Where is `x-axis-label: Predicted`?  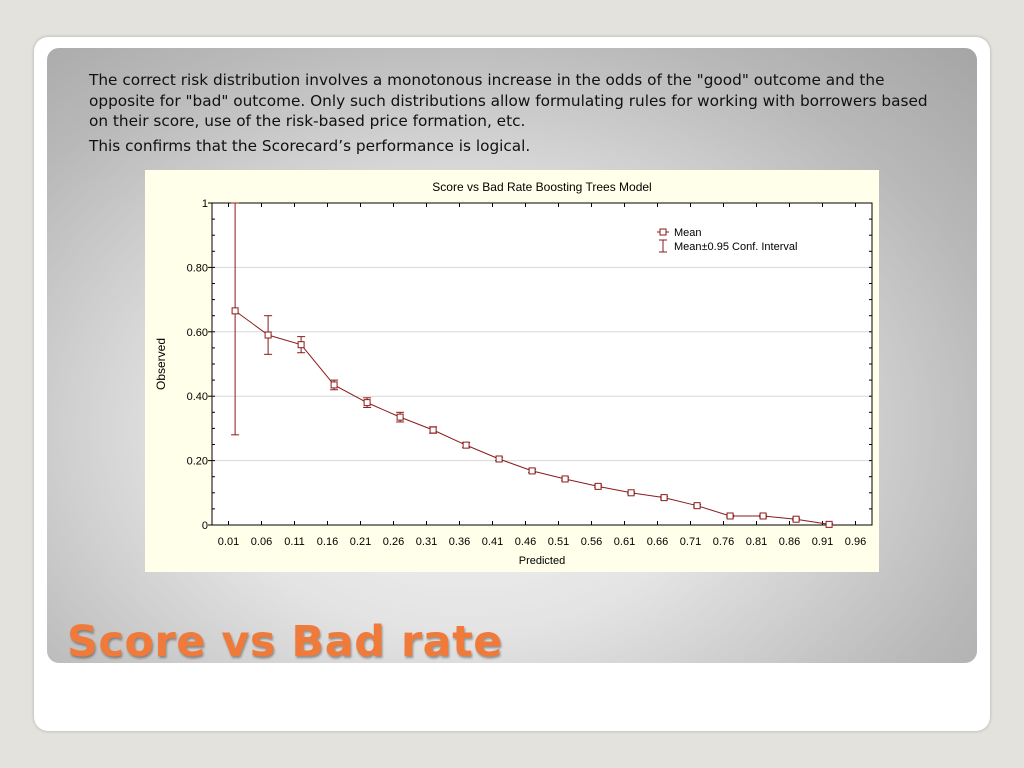 x-axis-label: Predicted is located at coordinates (542, 561).